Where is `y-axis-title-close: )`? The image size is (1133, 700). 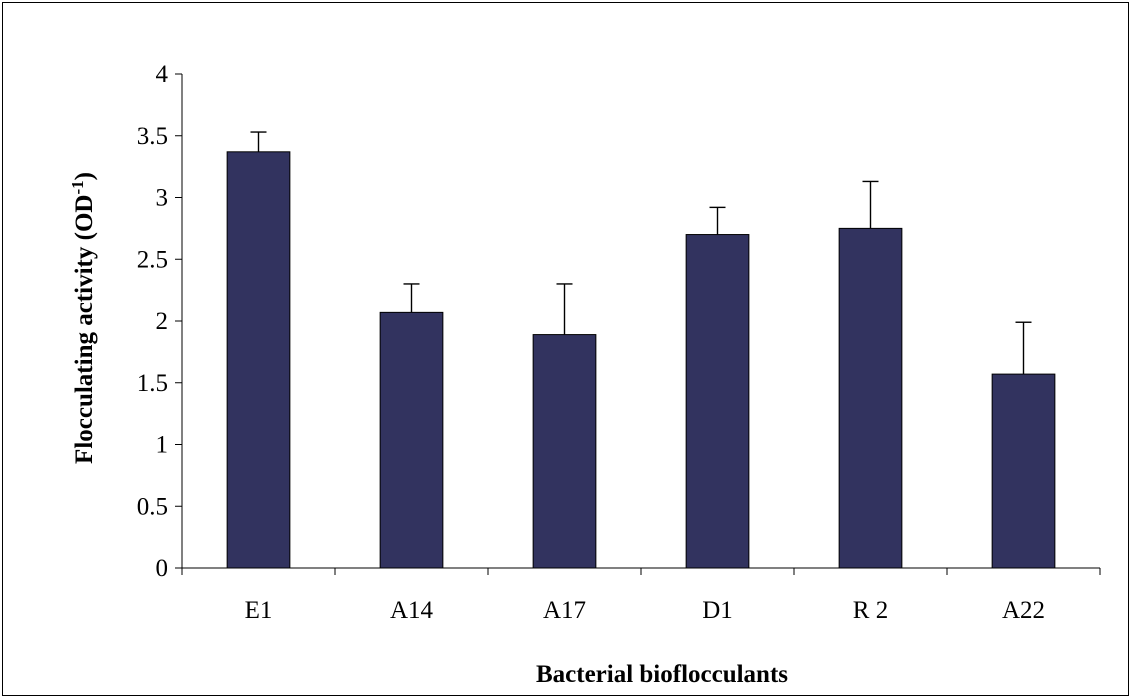 y-axis-title-close: ) is located at coordinates (84, 176).